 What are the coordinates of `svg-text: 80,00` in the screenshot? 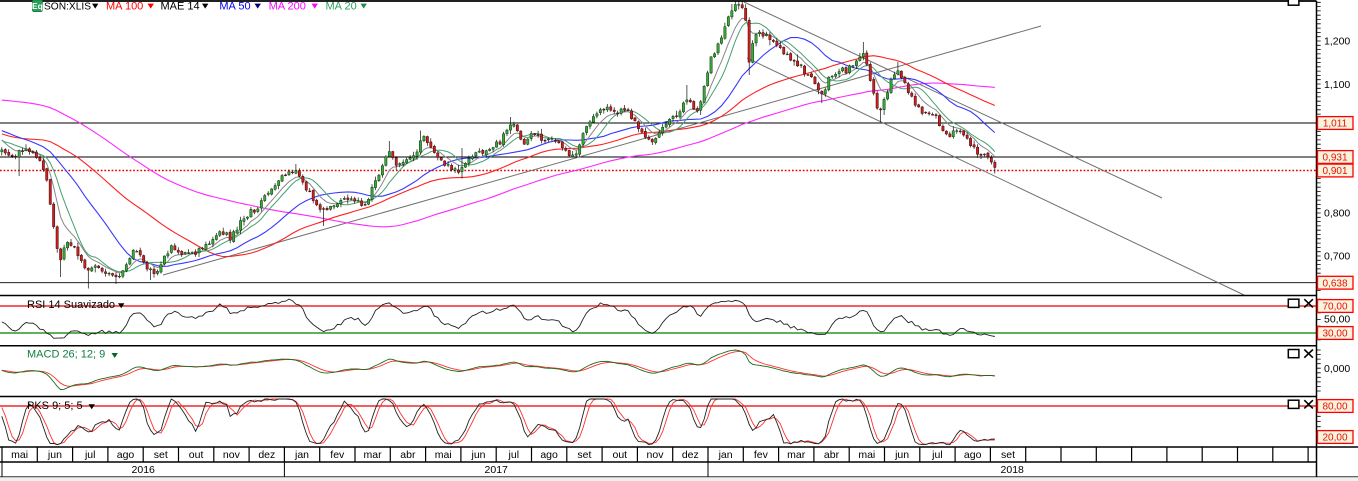 It's located at (1334, 407).